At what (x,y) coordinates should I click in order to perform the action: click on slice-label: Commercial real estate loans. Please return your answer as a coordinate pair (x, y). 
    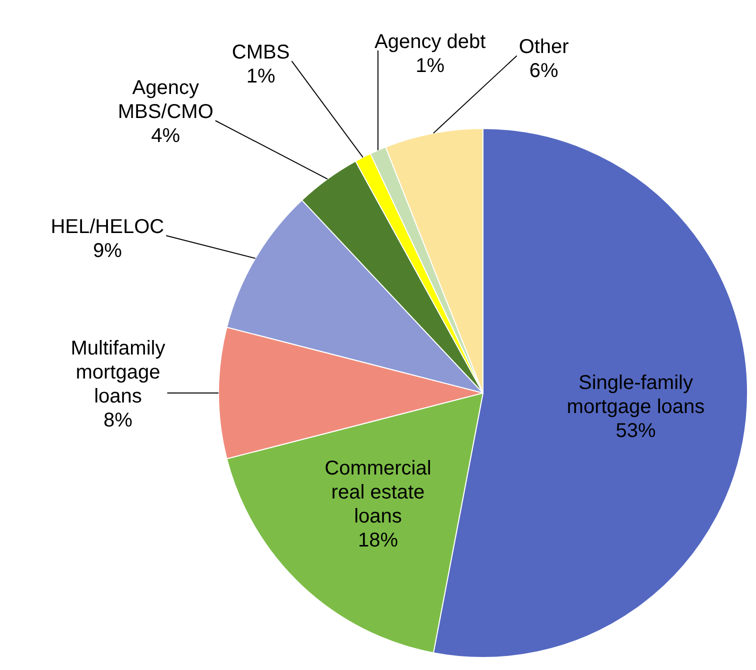
    Looking at the image, I should click on (378, 492).